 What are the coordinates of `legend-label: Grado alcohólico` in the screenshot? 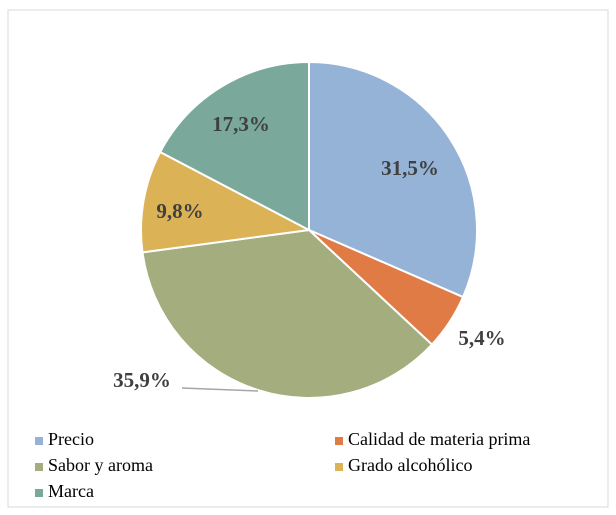 It's located at (410, 465).